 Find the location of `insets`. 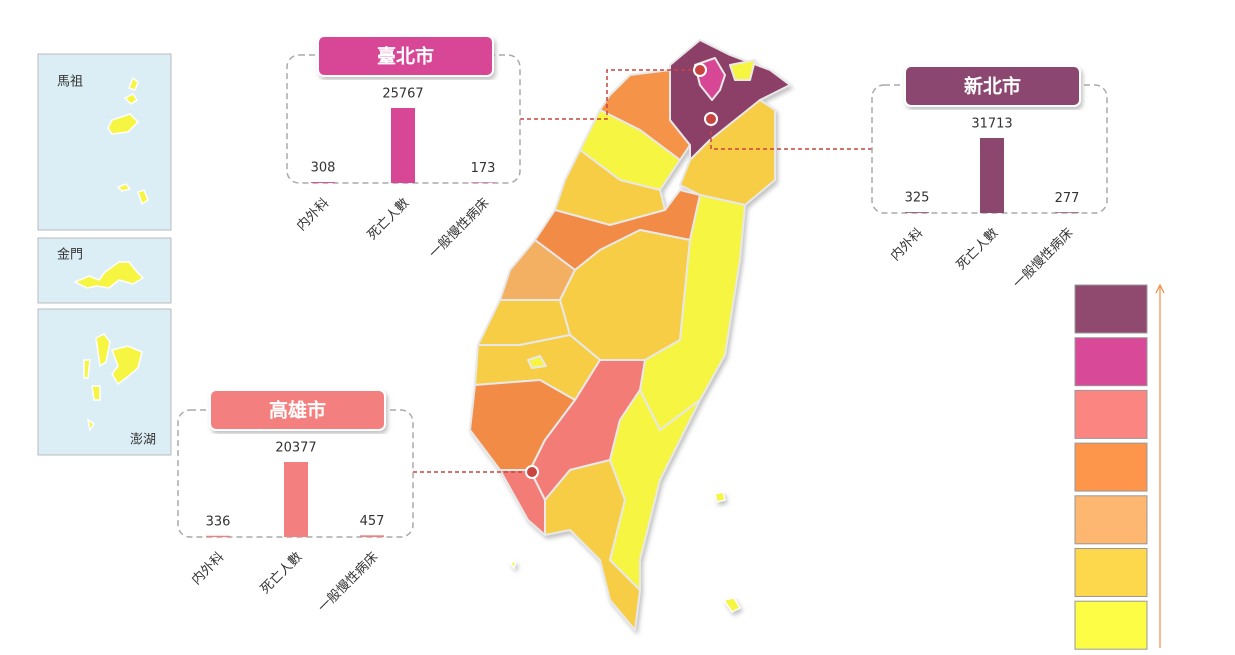

insets is located at coordinates (104, 254).